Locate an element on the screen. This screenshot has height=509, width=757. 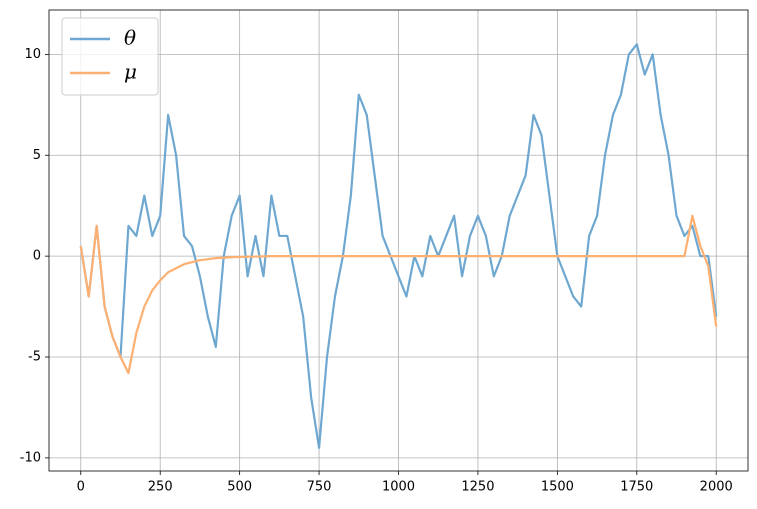
legend-label: θ is located at coordinates (130, 38).